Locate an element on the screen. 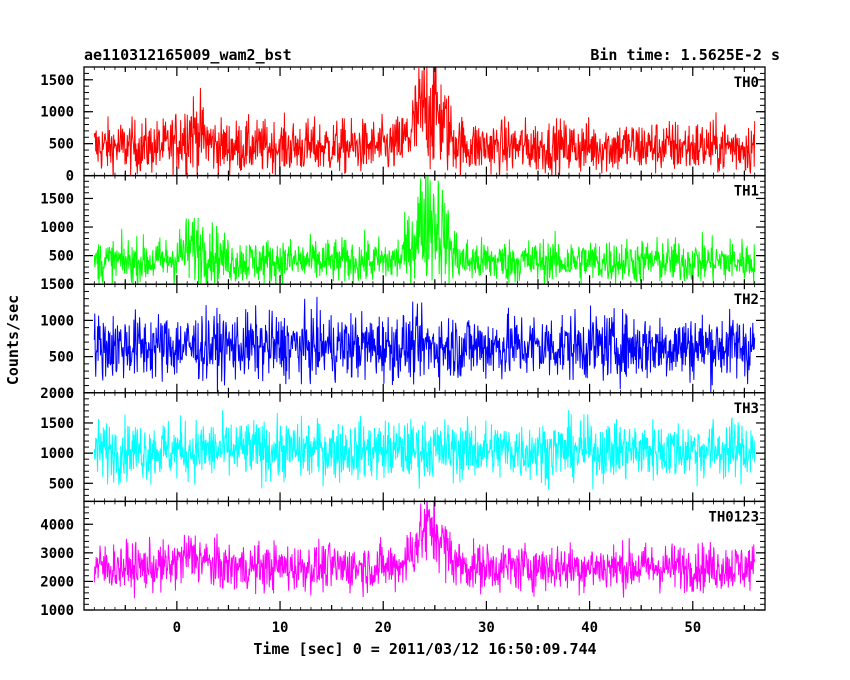 This screenshot has height=680, width=850. panel-label-th2: TH2 is located at coordinates (746, 300).